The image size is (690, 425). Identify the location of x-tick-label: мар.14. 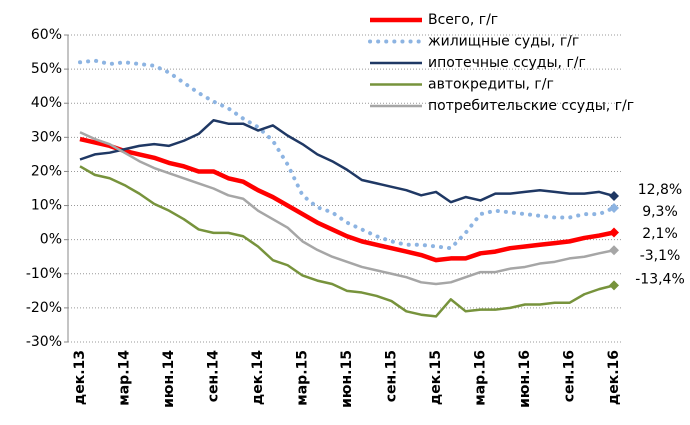
(125, 378).